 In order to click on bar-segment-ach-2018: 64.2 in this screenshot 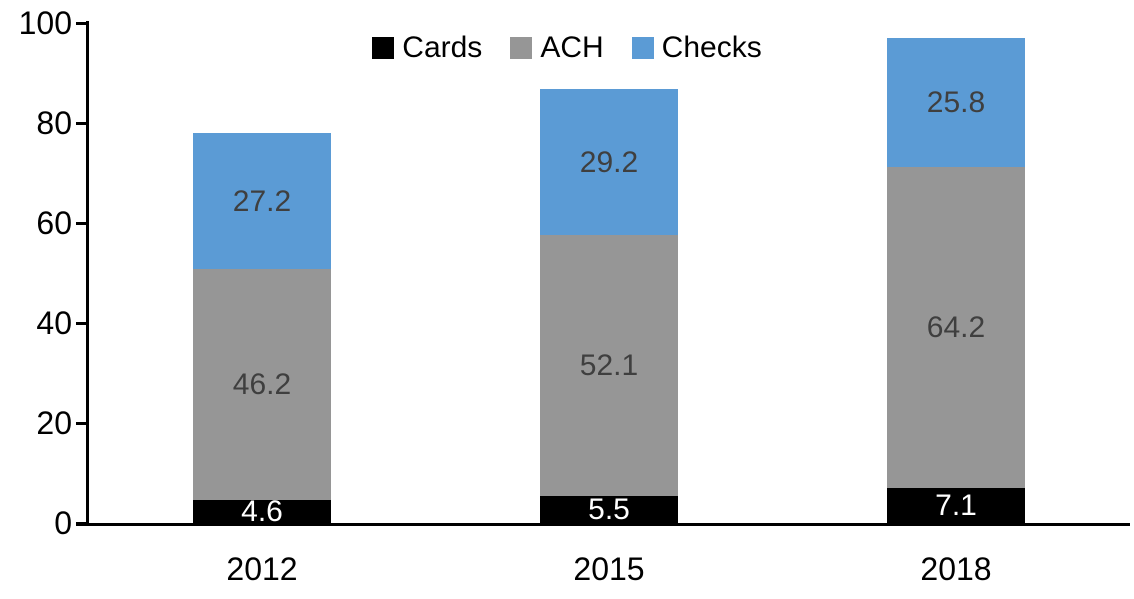, I will do `click(956, 327)`.